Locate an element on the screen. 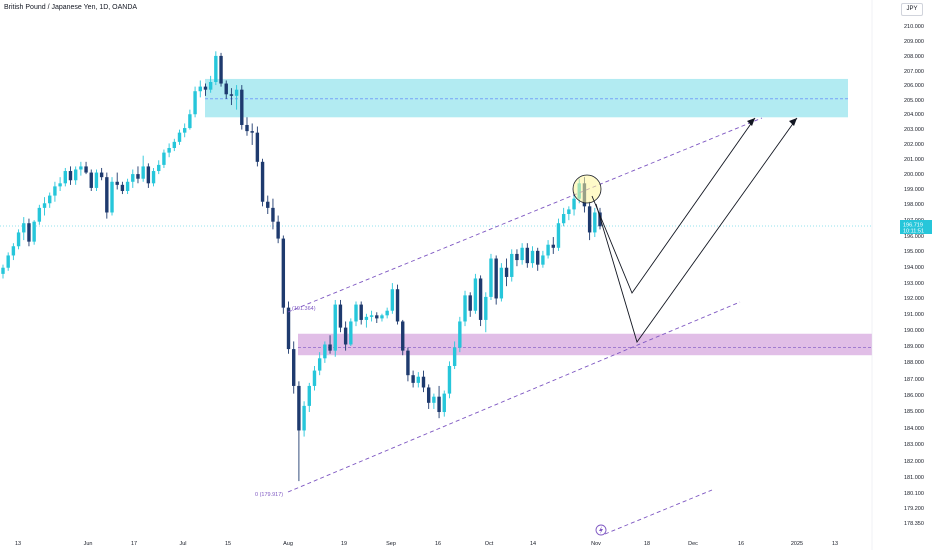 The image size is (932, 550). price-tick-label: 208.000 is located at coordinates (914, 57).